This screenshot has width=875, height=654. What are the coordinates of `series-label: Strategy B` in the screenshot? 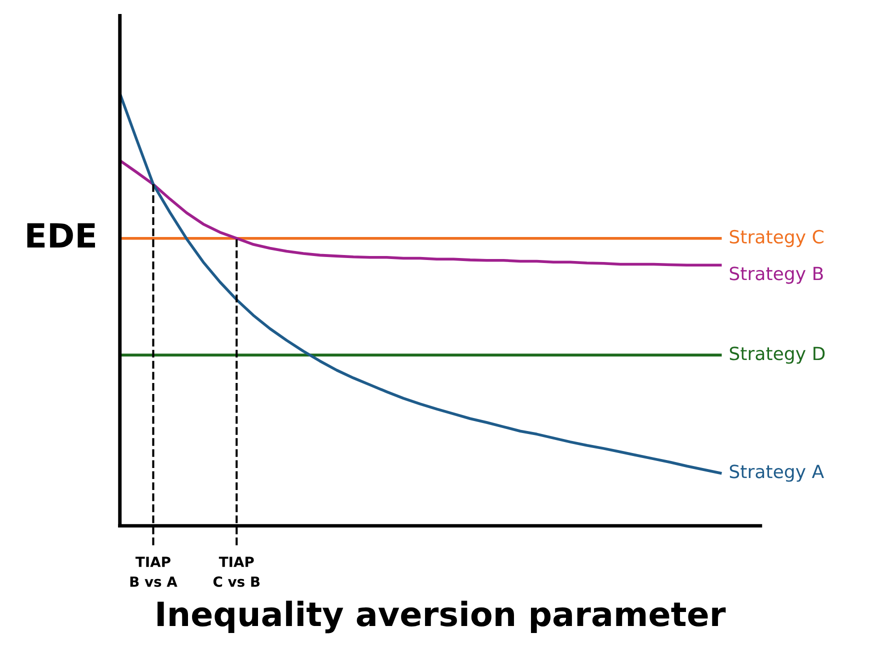 It's located at (776, 275).